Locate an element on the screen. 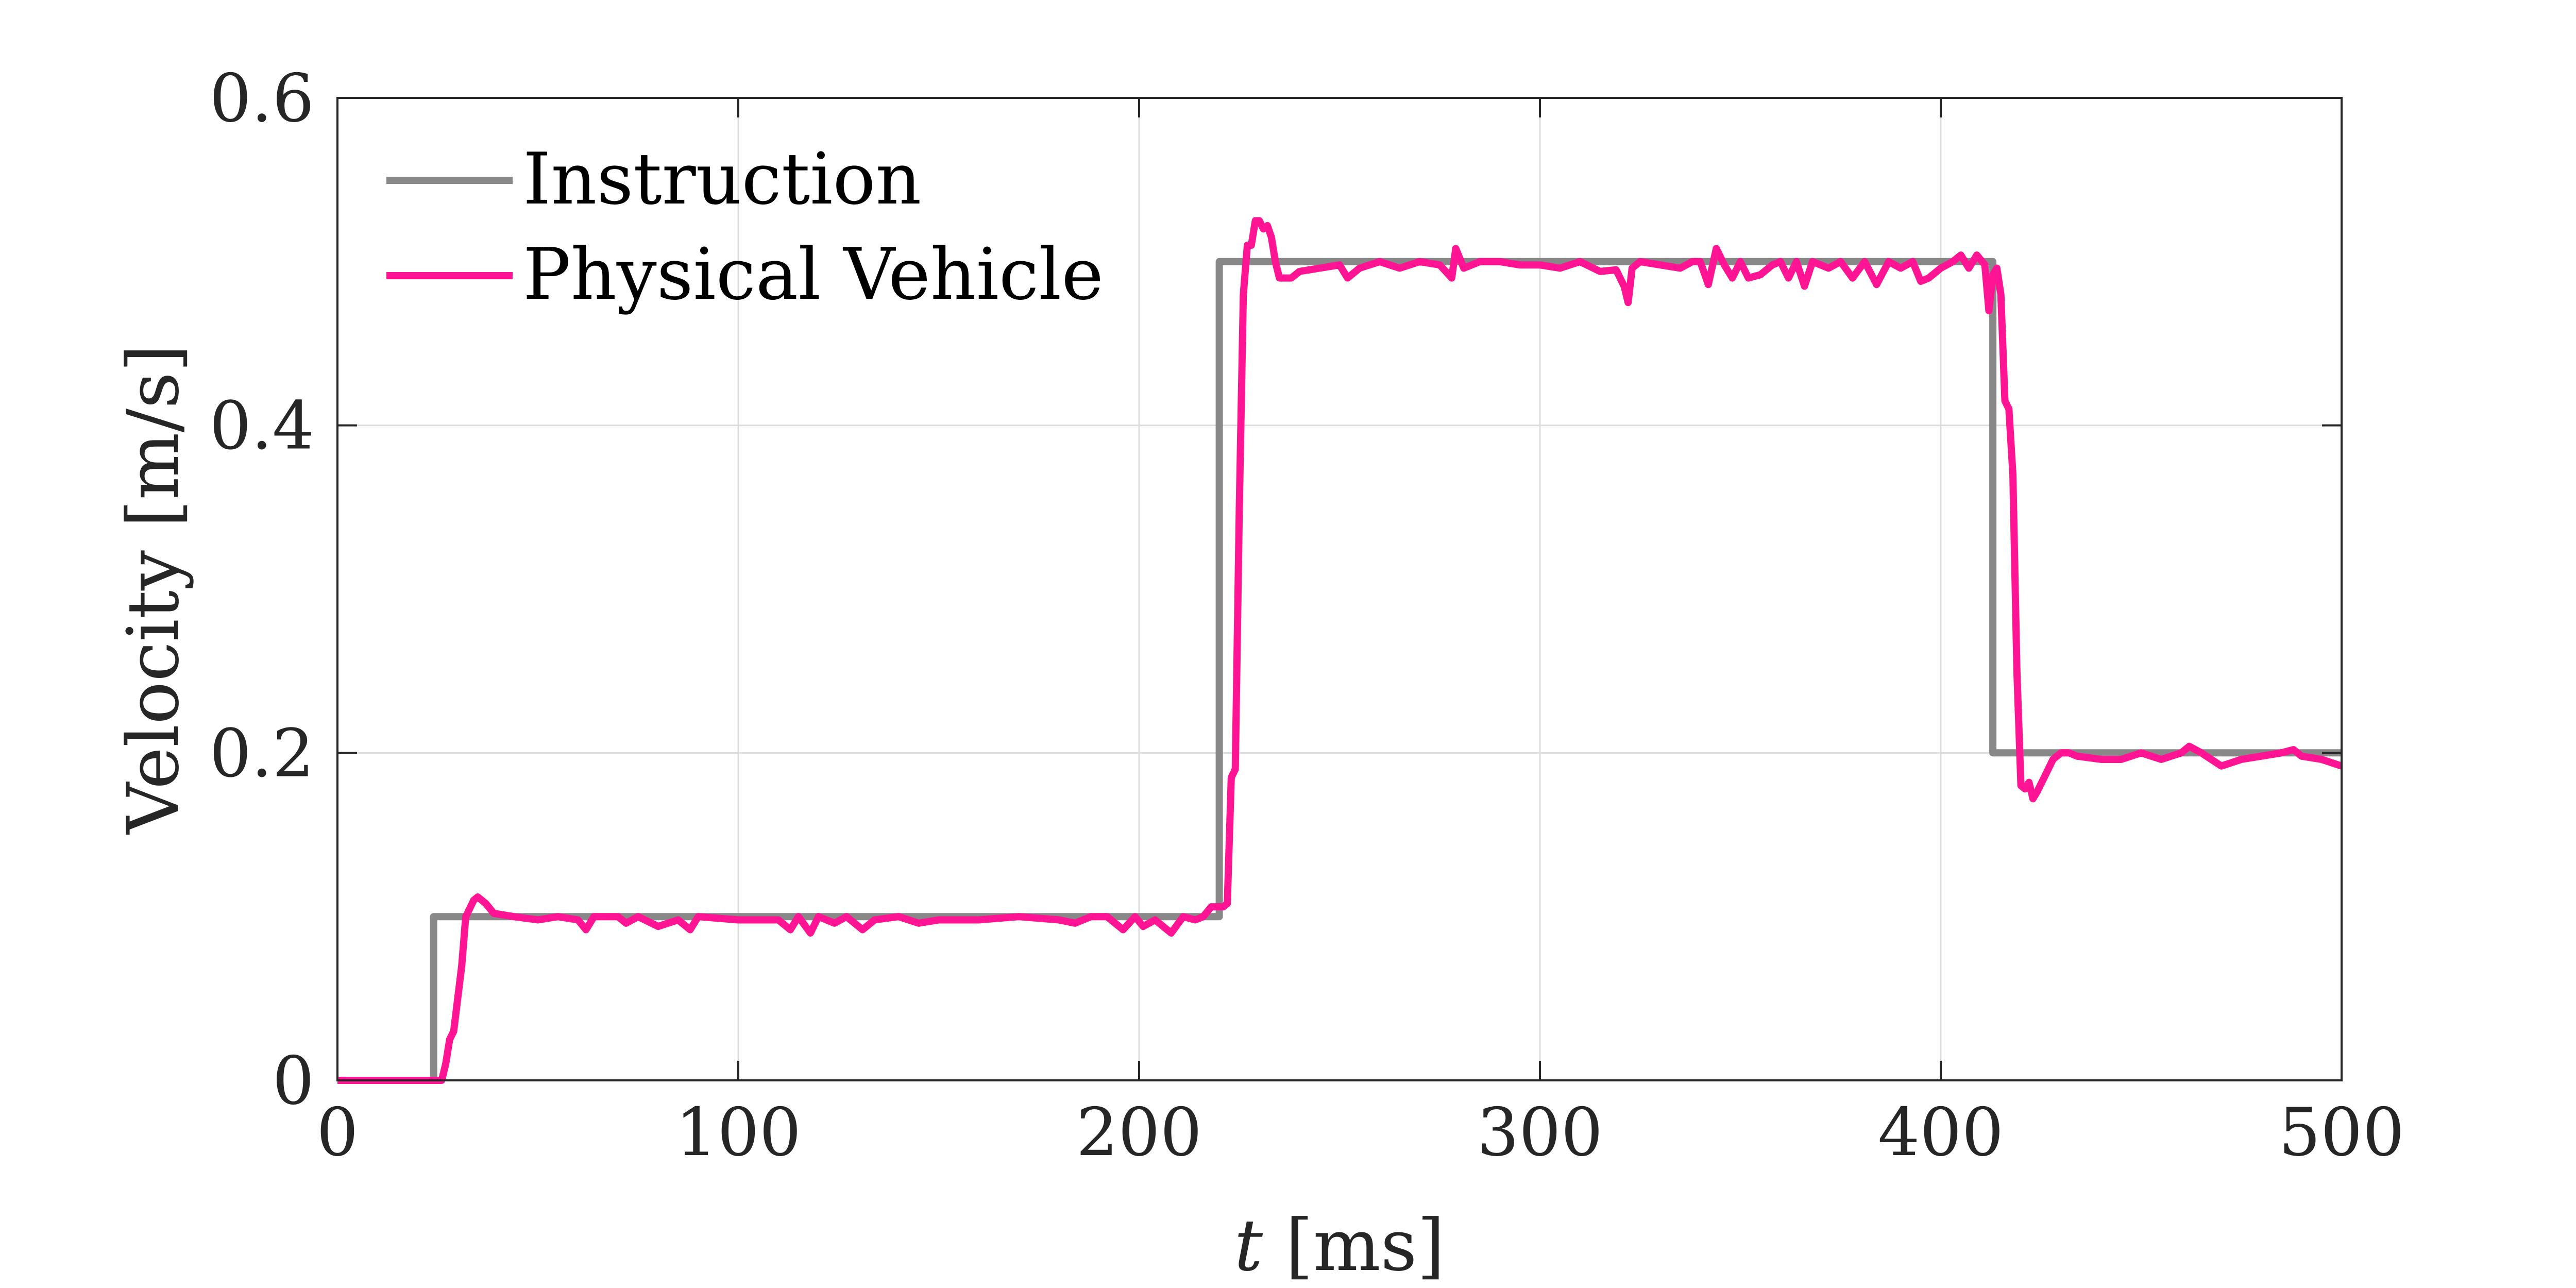  x-axis-unit: [ms] is located at coordinates (1365, 1245).